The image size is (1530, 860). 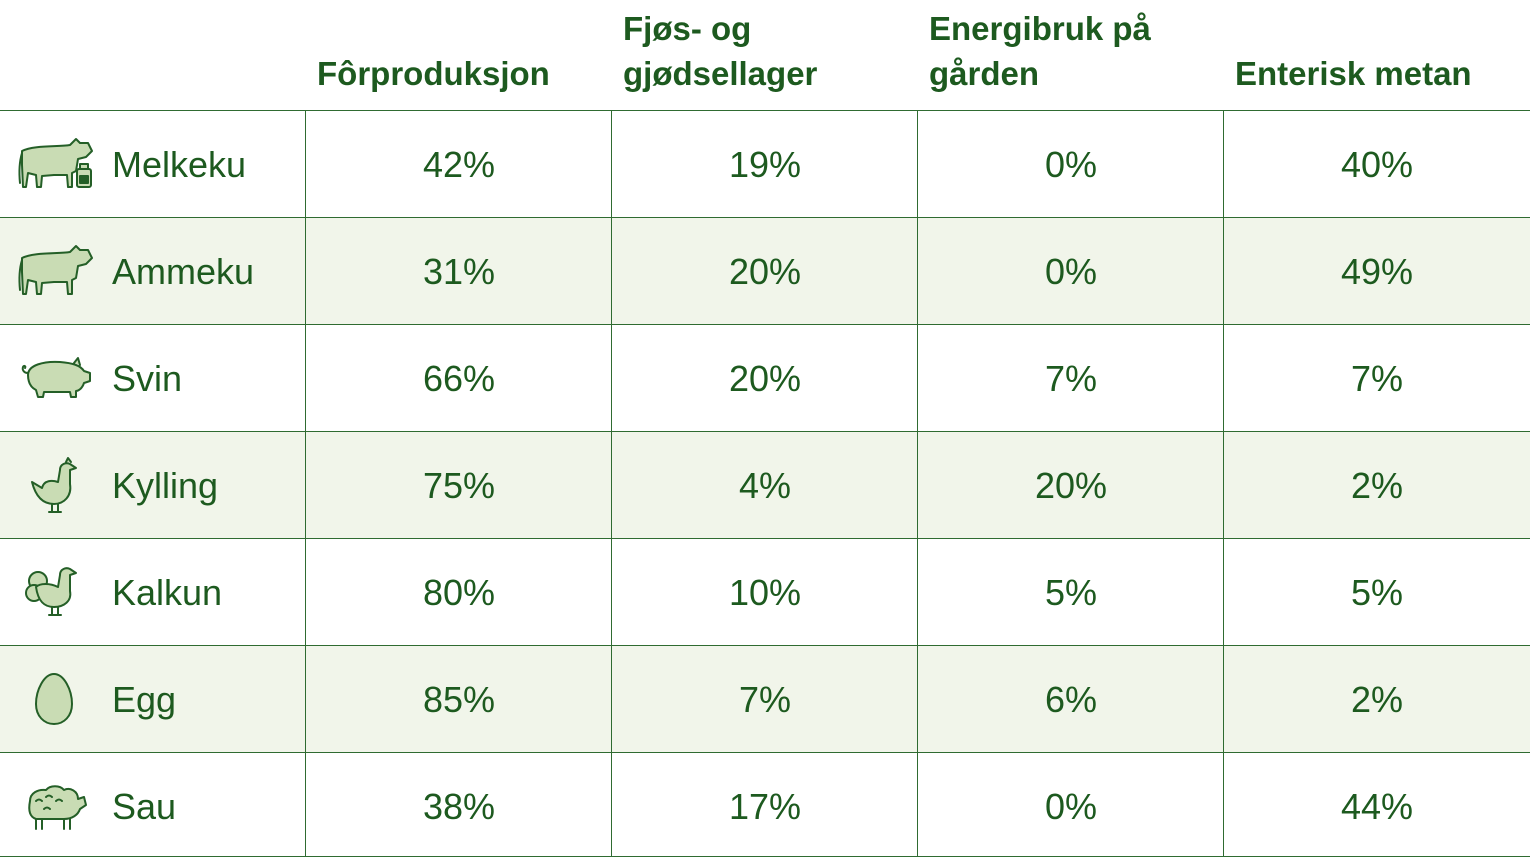 What do you see at coordinates (179, 164) in the screenshot?
I see `row-label-melkeku: Melkeku` at bounding box center [179, 164].